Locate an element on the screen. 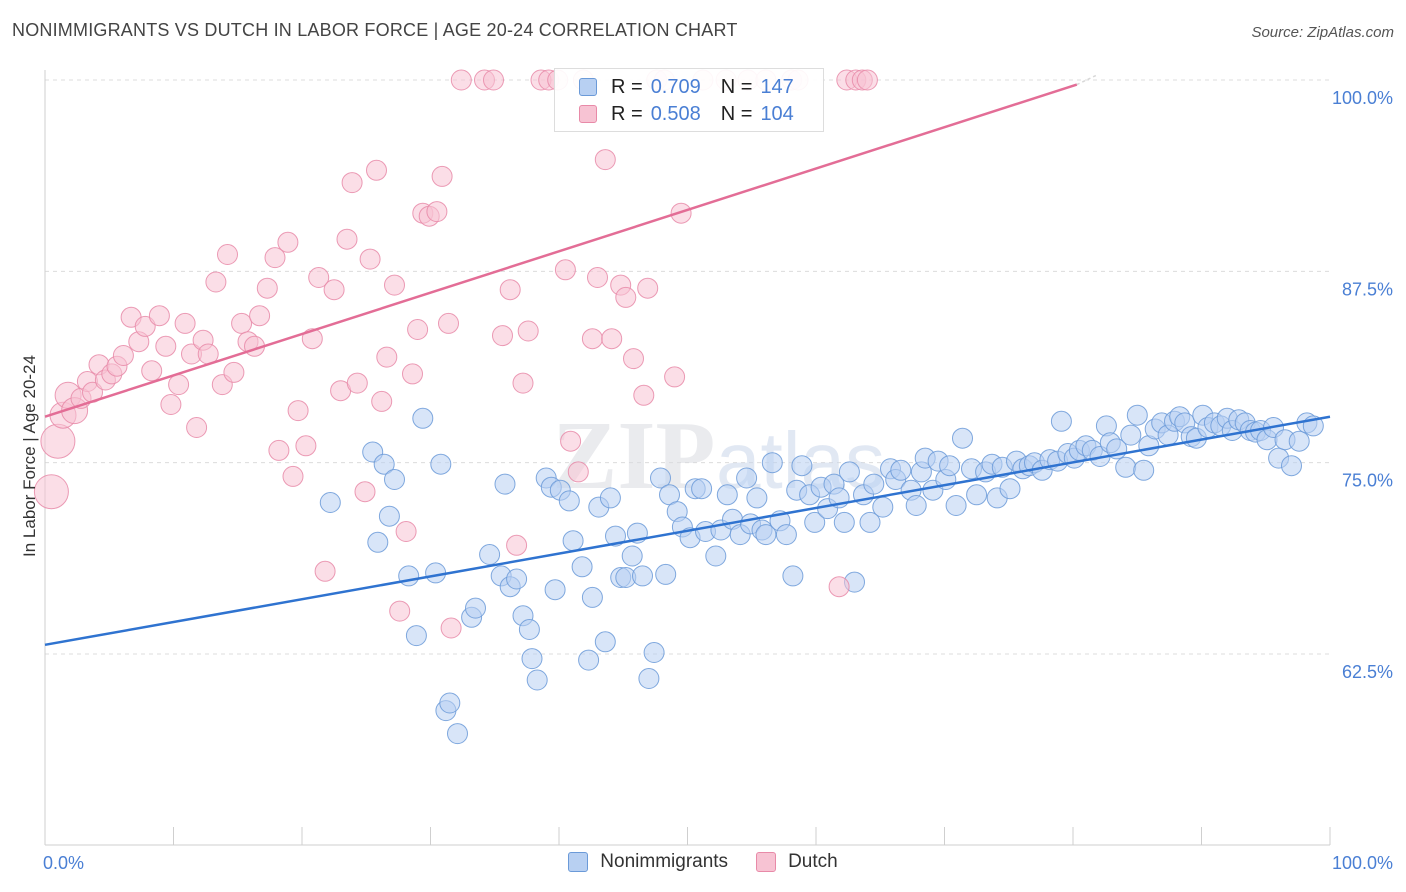  y-tick-label-0: 62.5% is located at coordinates (1367, 672).